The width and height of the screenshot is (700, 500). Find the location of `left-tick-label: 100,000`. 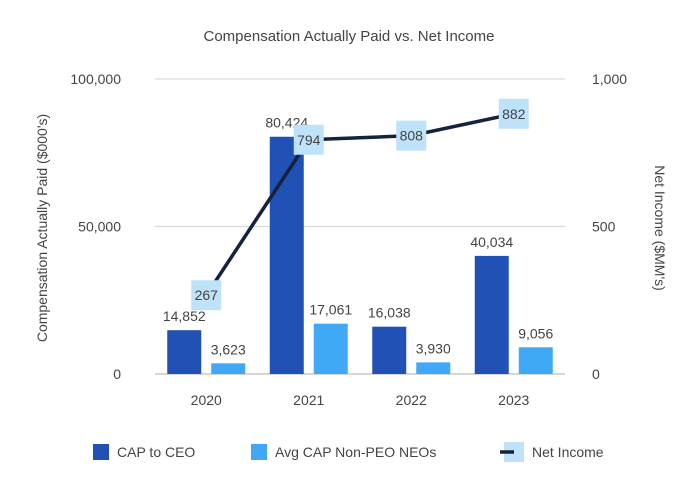

left-tick-label: 100,000 is located at coordinates (95, 79).